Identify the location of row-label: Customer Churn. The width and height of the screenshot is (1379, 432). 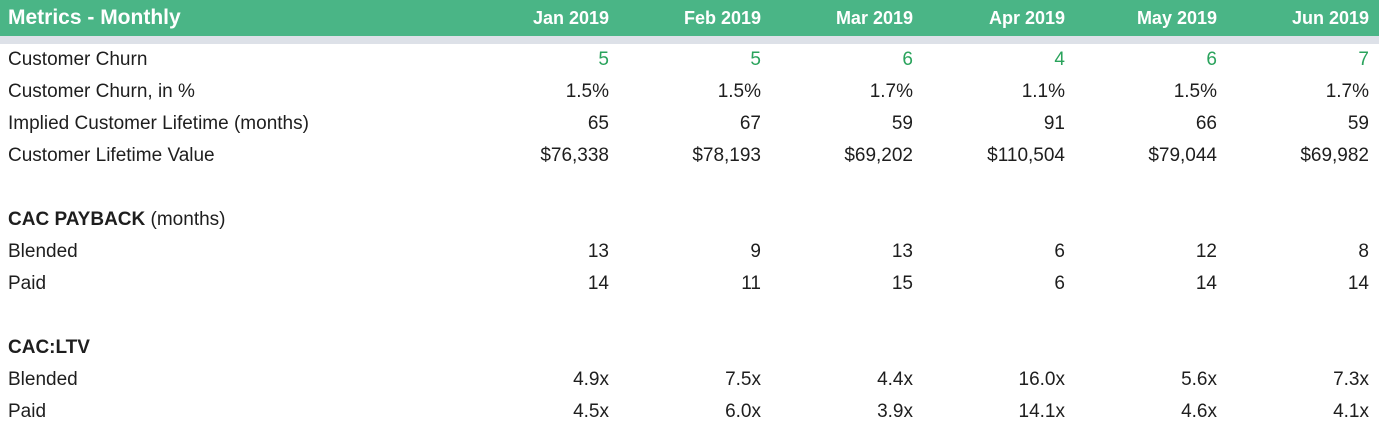
(78, 59).